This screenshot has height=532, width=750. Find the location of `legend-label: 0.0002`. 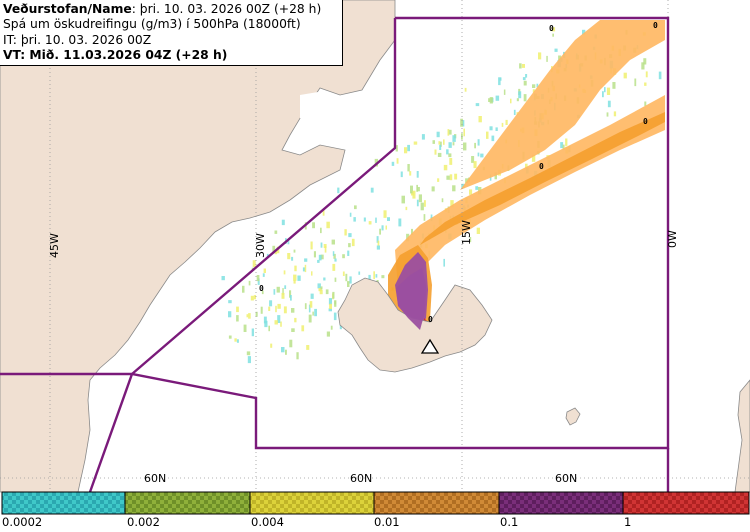

legend-label: 0.0002 is located at coordinates (22, 522).